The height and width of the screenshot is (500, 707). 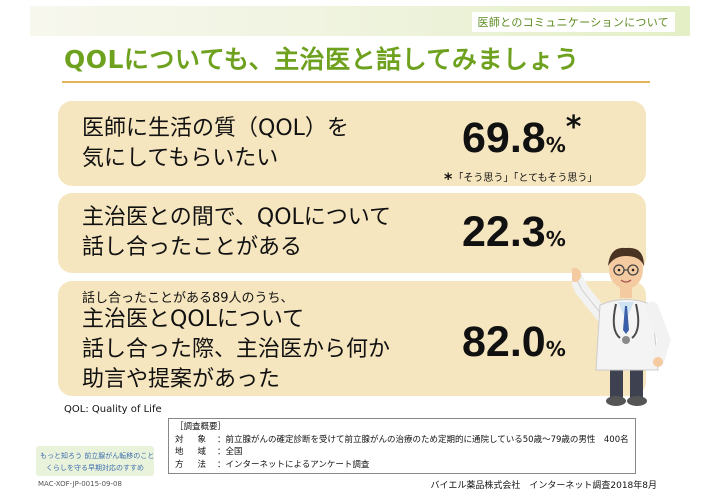 I want to click on svg-text: くらしを守る早期対応のすすめ, so click(x=95, y=467).